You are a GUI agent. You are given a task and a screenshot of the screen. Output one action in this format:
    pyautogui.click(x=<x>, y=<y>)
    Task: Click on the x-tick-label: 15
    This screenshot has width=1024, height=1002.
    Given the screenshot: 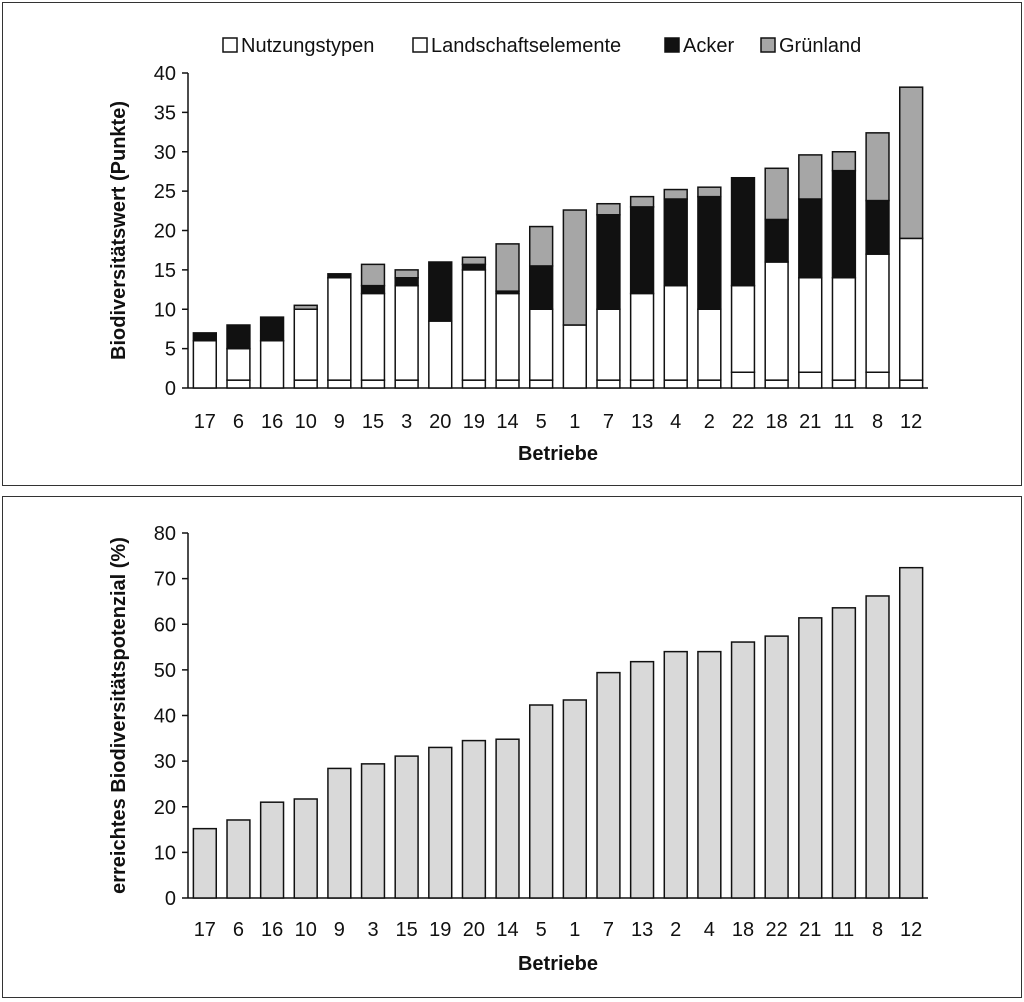 What is the action you would take?
    pyautogui.click(x=373, y=422)
    